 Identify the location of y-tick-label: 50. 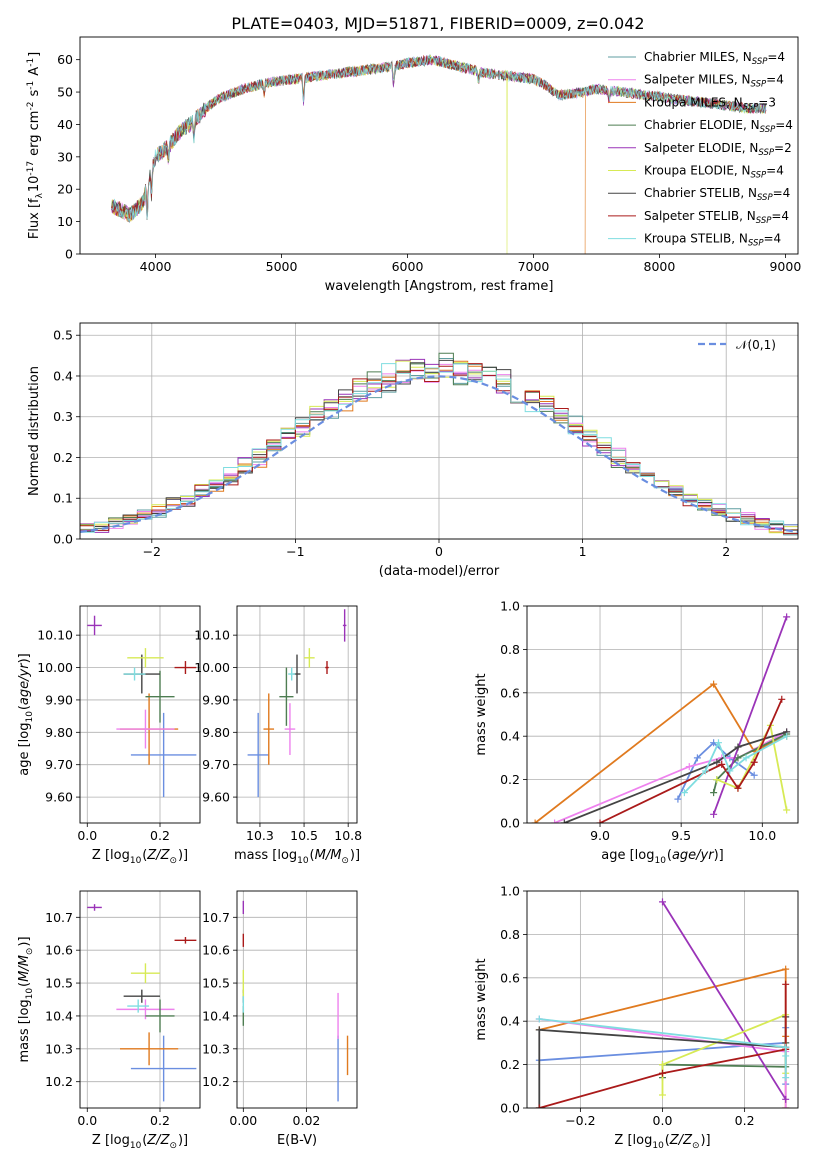
(65, 92).